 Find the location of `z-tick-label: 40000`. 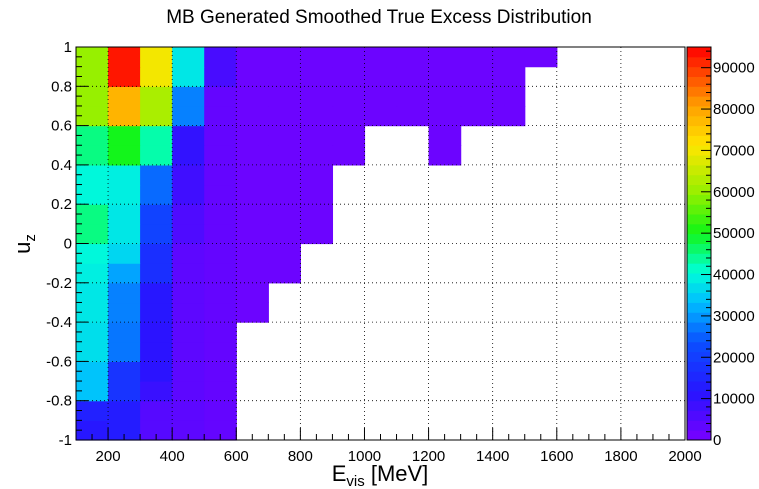

z-tick-label: 40000 is located at coordinates (734, 275).